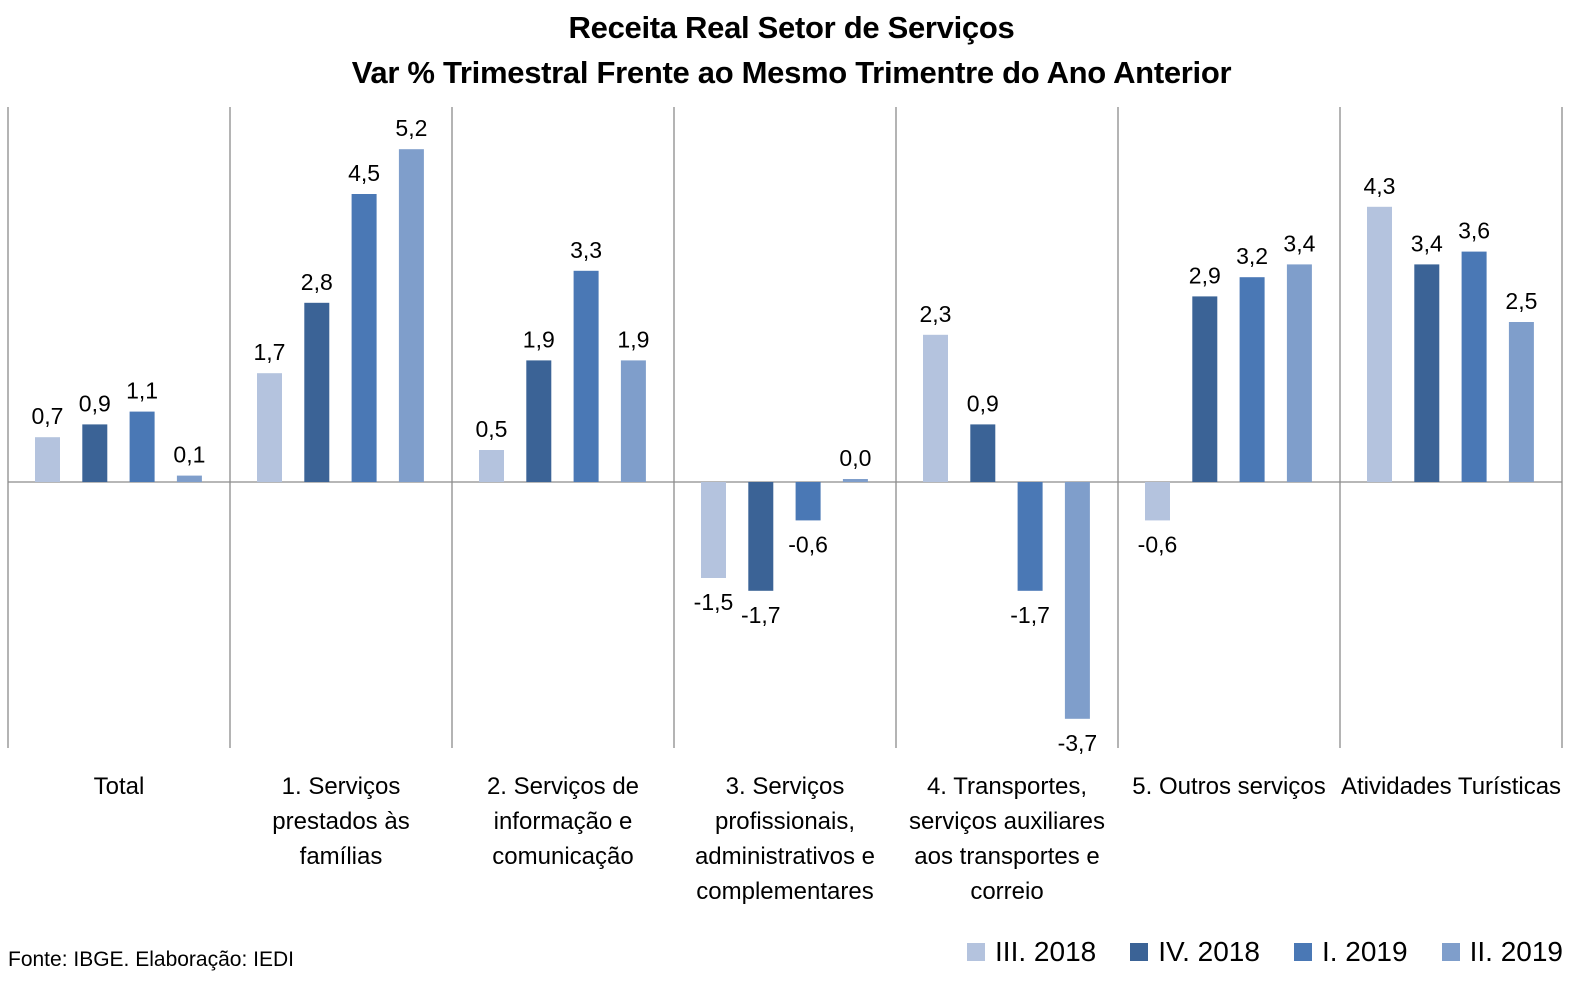 This screenshot has height=987, width=1583. Describe the element at coordinates (411, 128) in the screenshot. I see `data-label: 5,2` at that location.